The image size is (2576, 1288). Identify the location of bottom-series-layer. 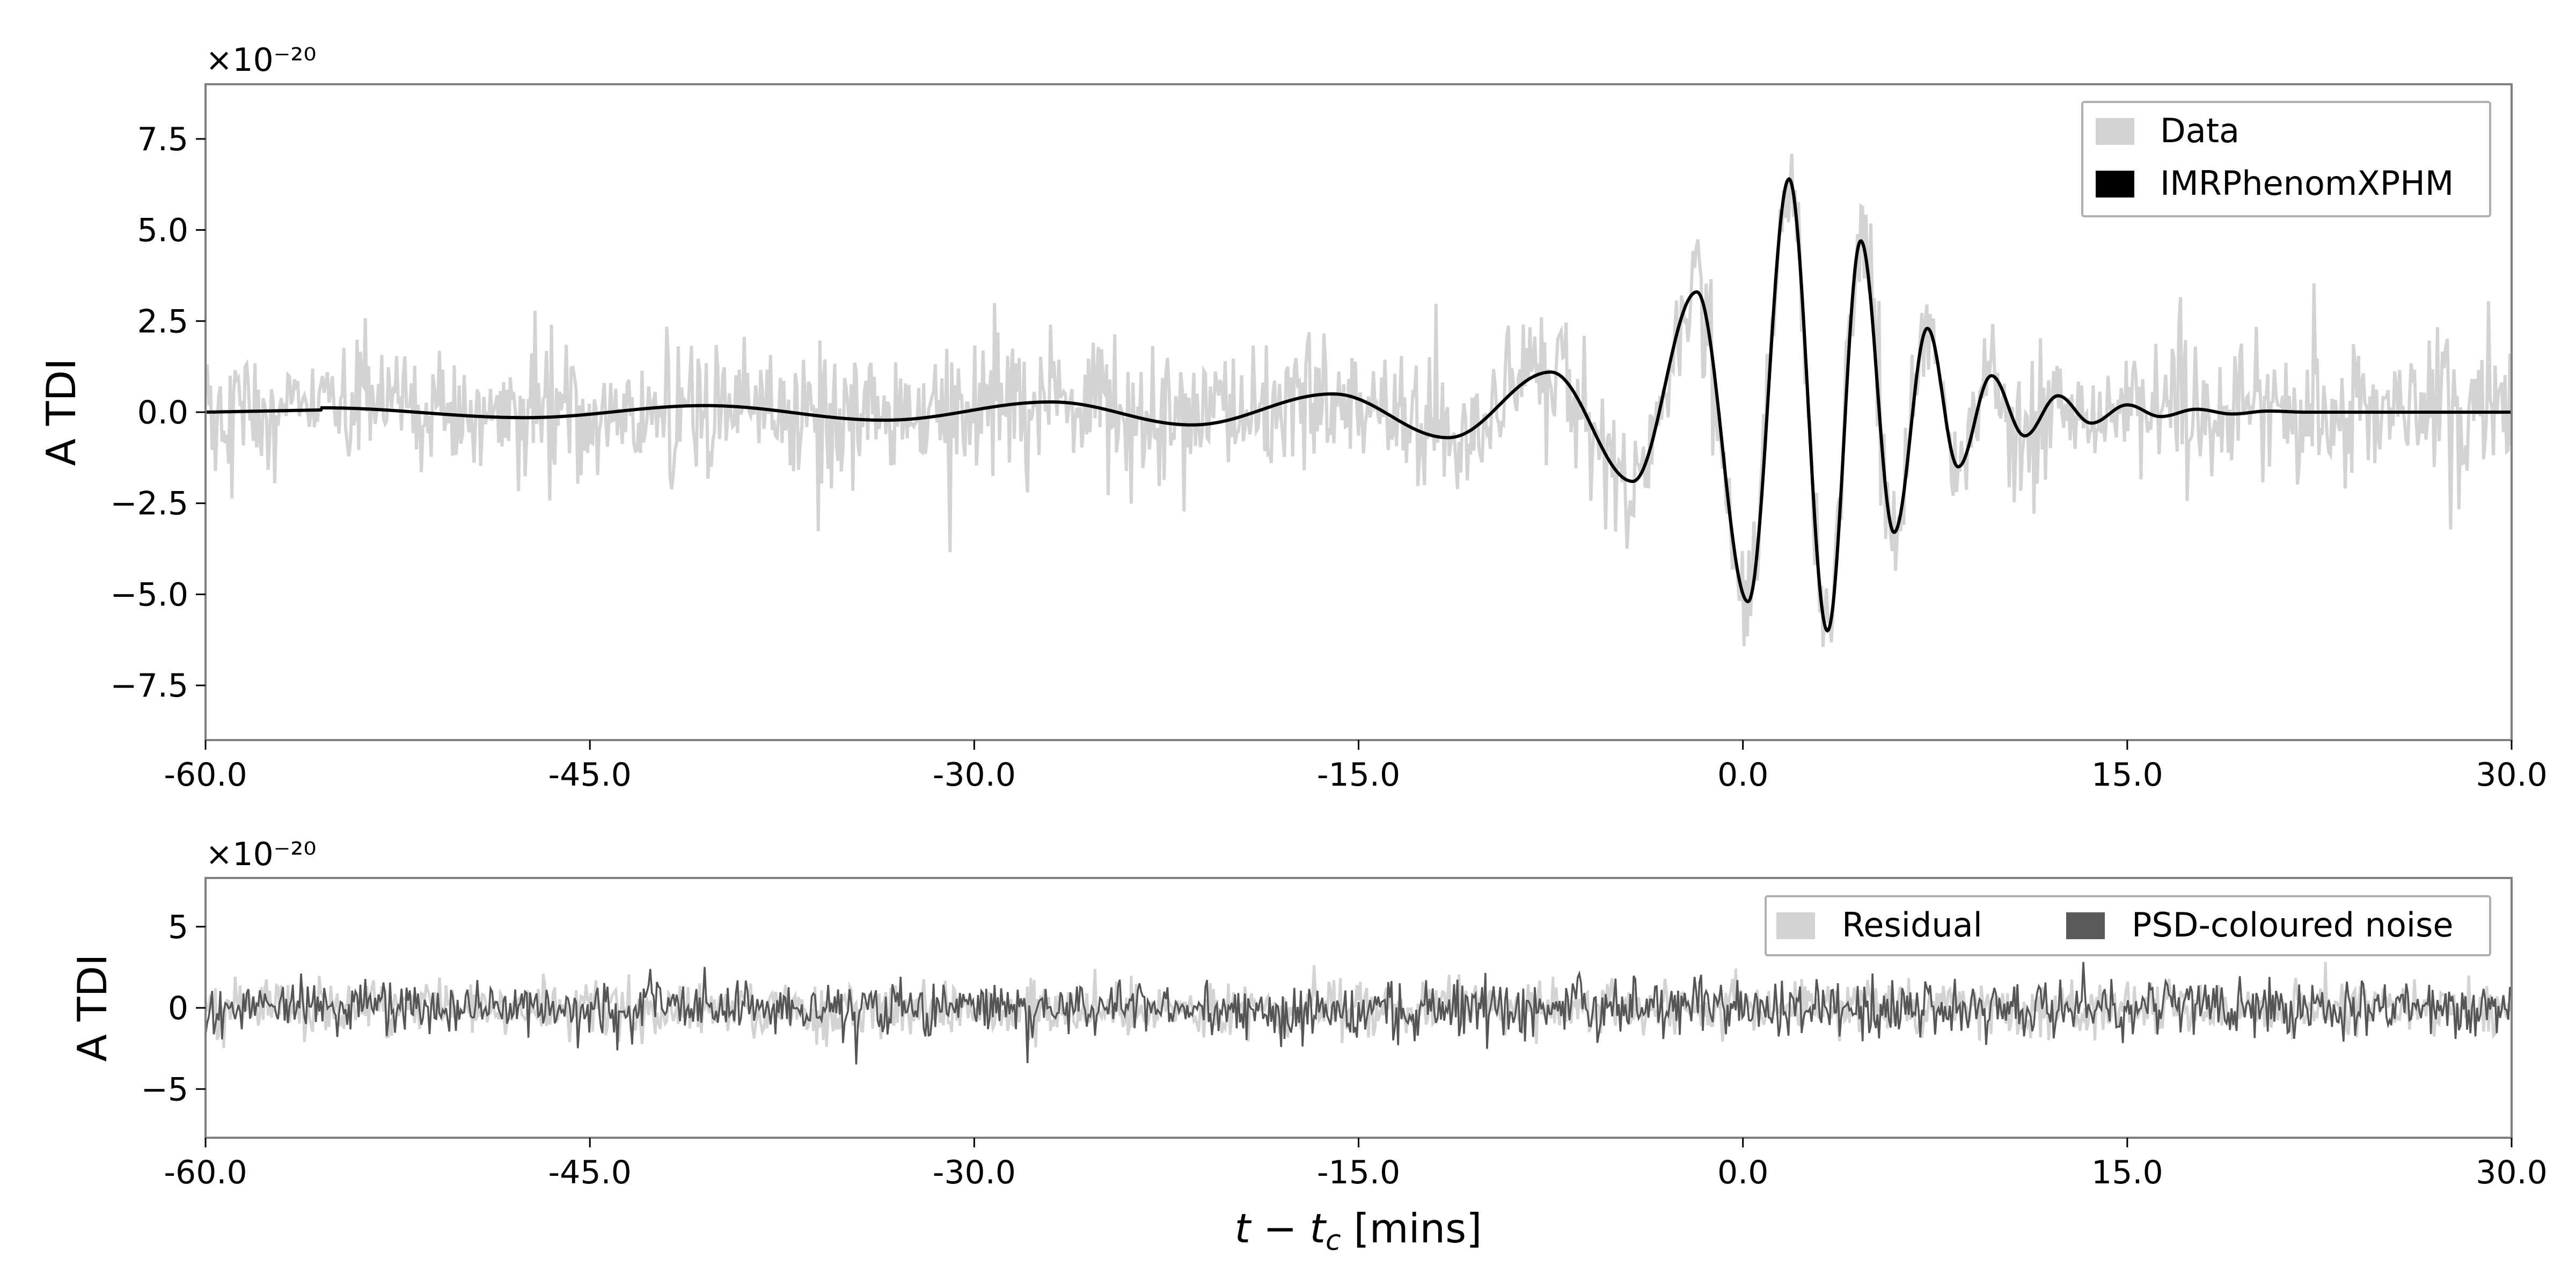
(1359, 1013).